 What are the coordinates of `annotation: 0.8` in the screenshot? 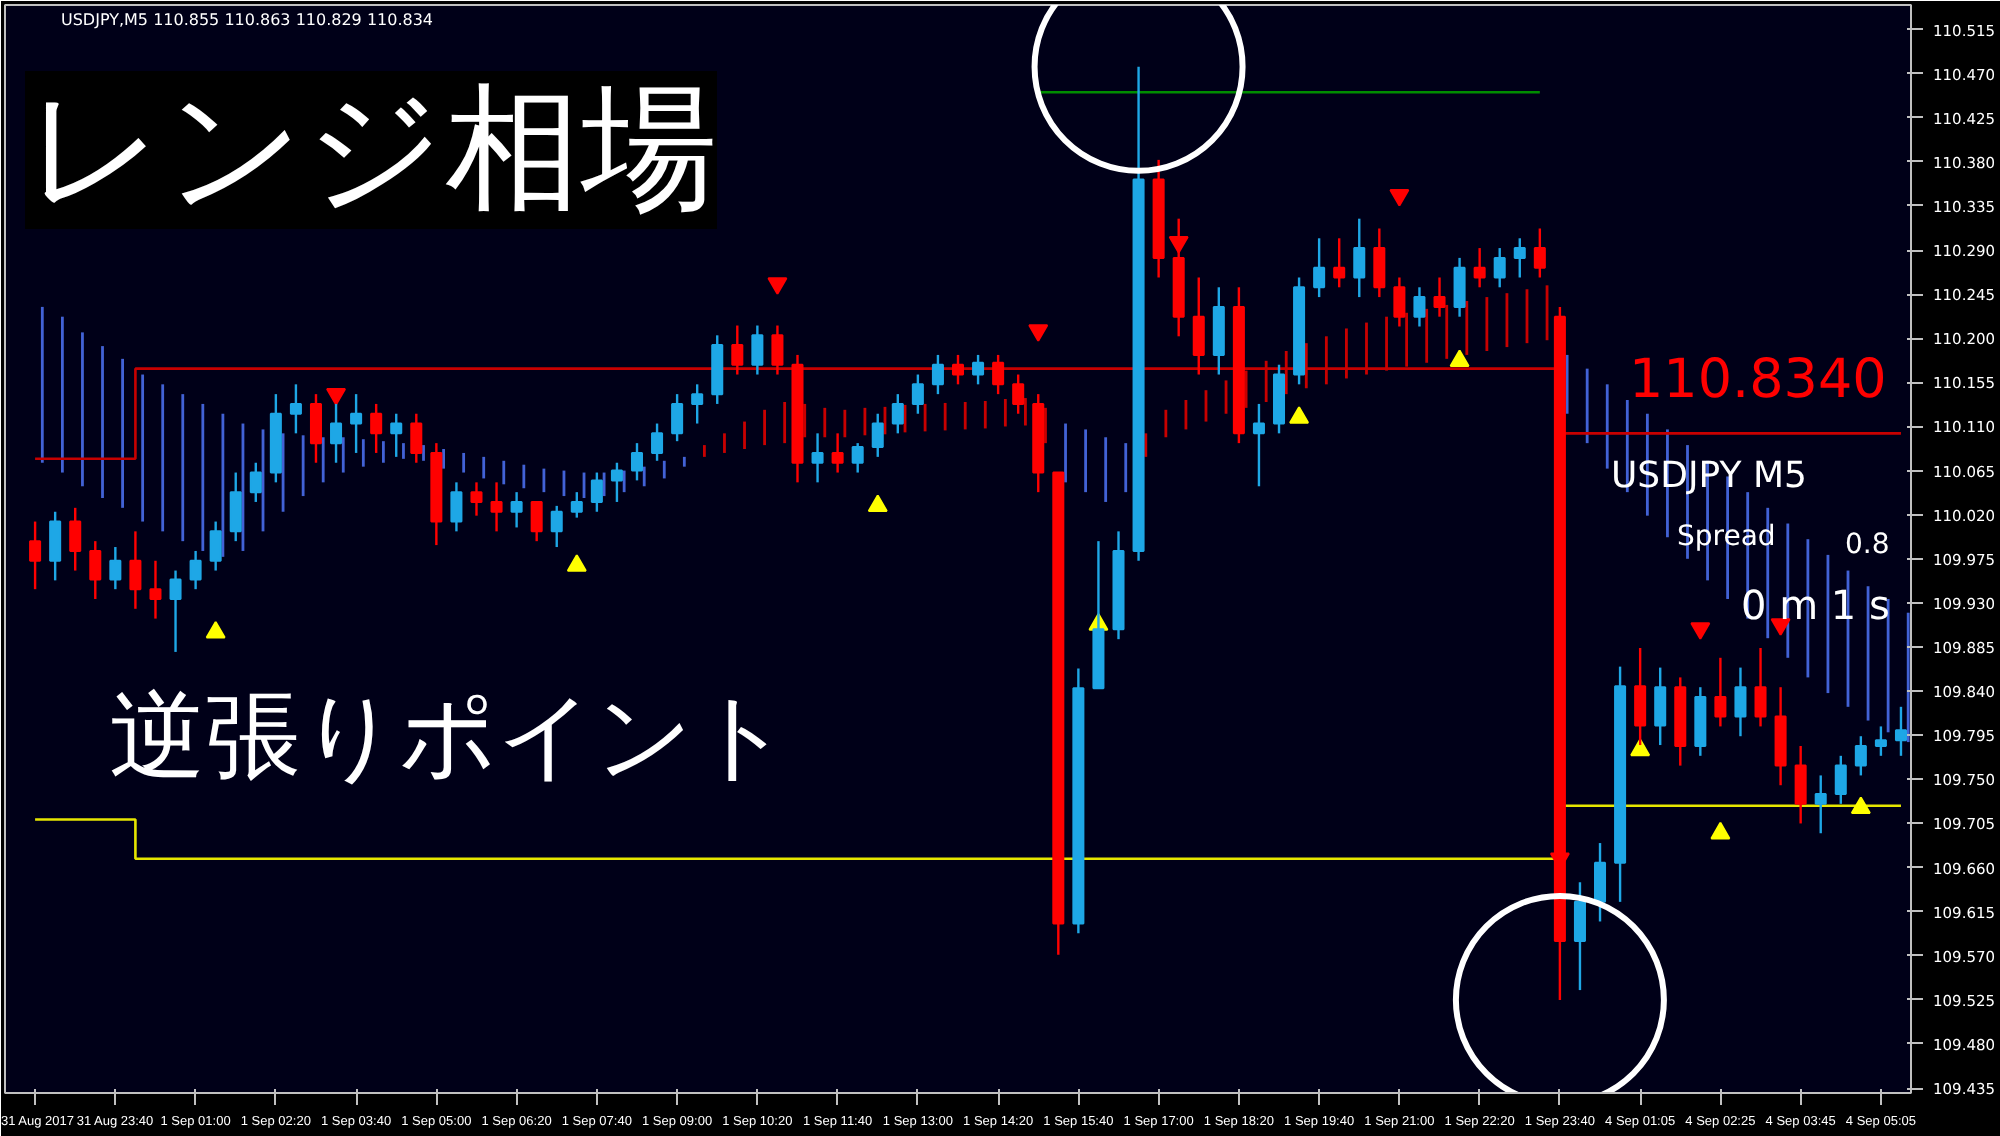 It's located at (1867, 545).